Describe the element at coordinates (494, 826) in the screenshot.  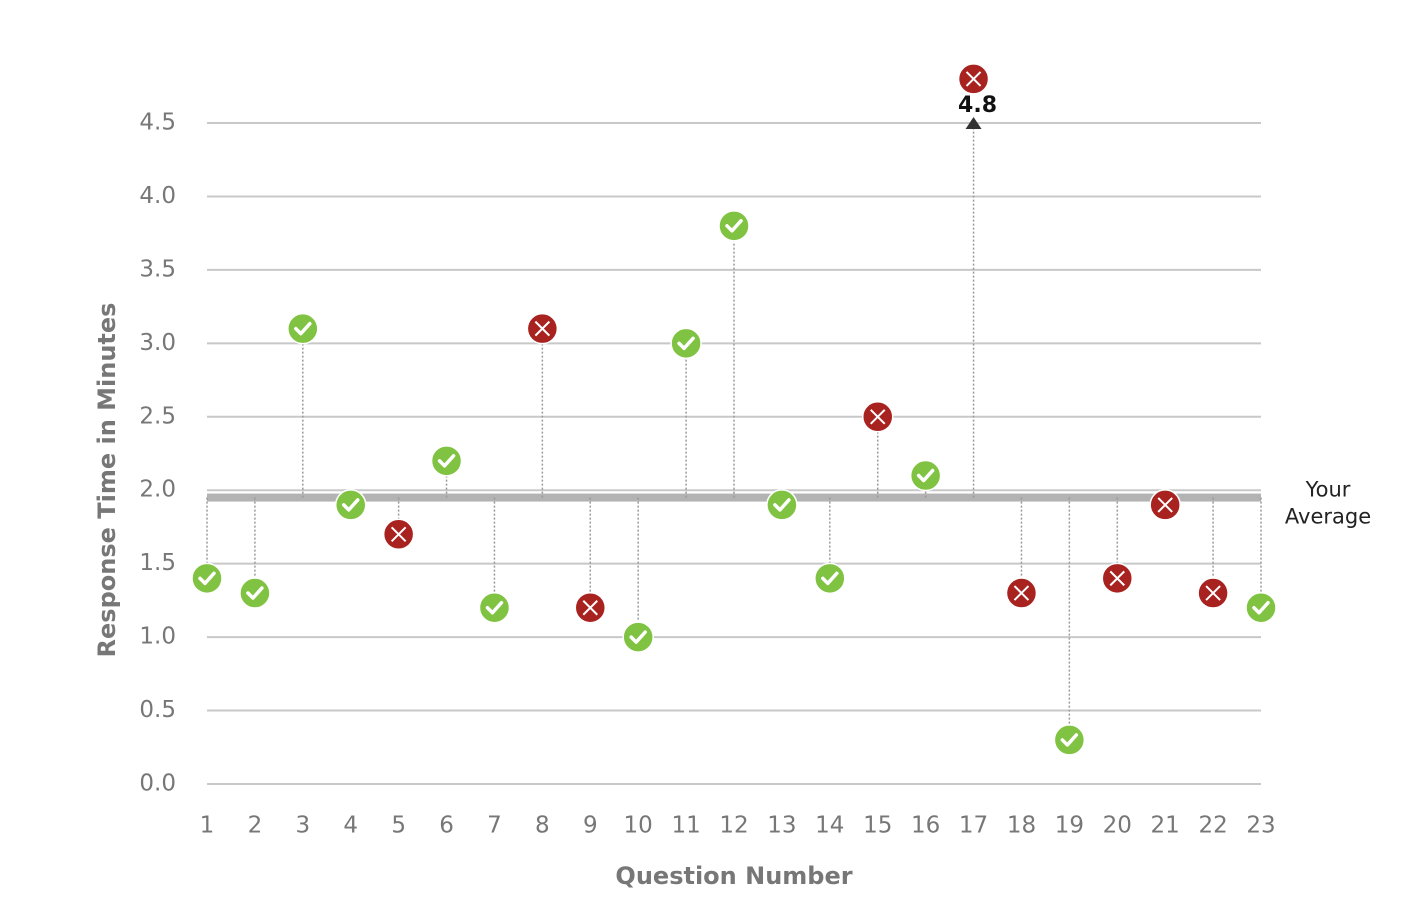
I see `x-tick-label: 7` at that location.